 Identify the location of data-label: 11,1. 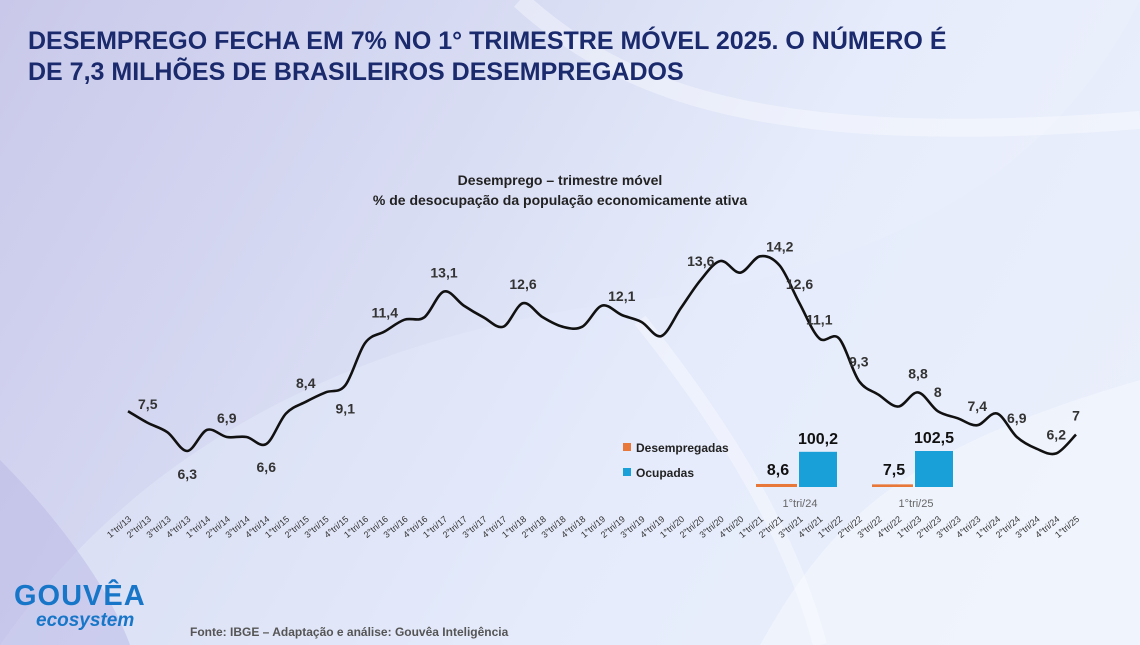
(819, 319).